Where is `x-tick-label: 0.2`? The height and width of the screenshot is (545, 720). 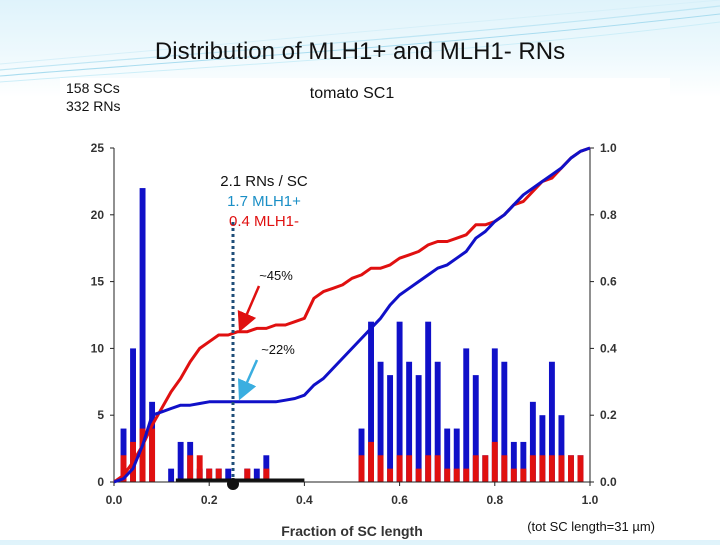 x-tick-label: 0.2 is located at coordinates (209, 500).